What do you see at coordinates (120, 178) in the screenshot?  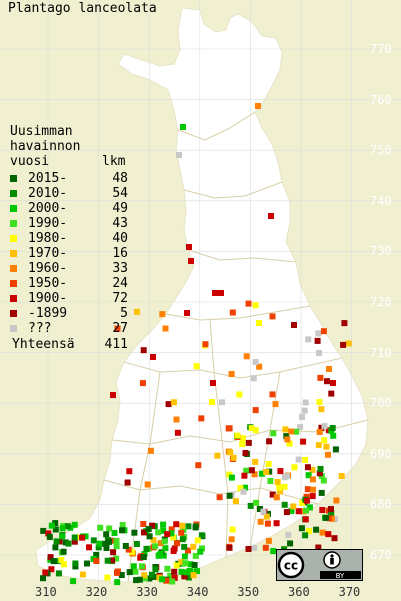 I see `legend-count: 48` at bounding box center [120, 178].